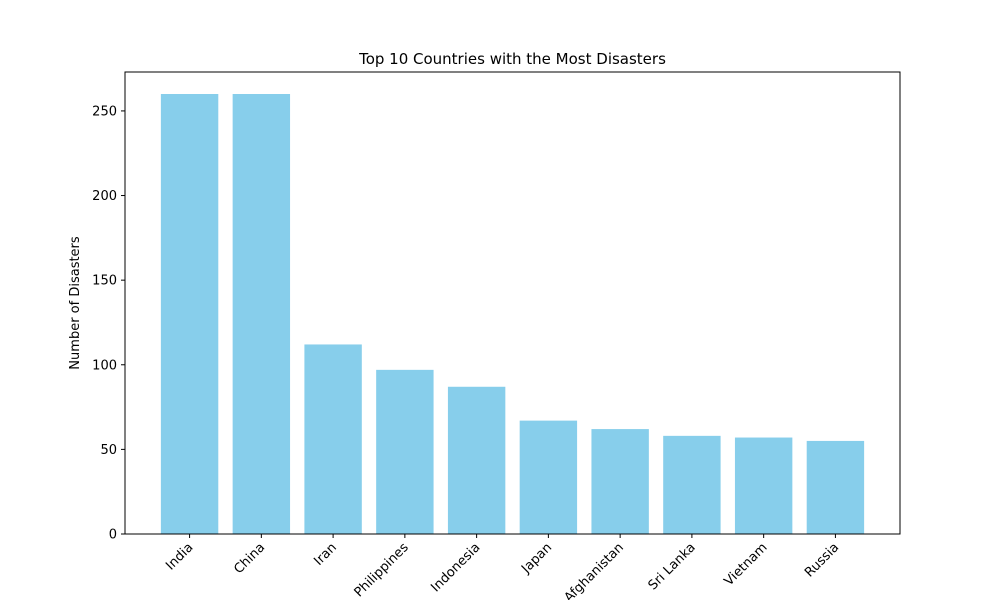  Describe the element at coordinates (104, 365) in the screenshot. I see `y-tick-label: 100` at that location.